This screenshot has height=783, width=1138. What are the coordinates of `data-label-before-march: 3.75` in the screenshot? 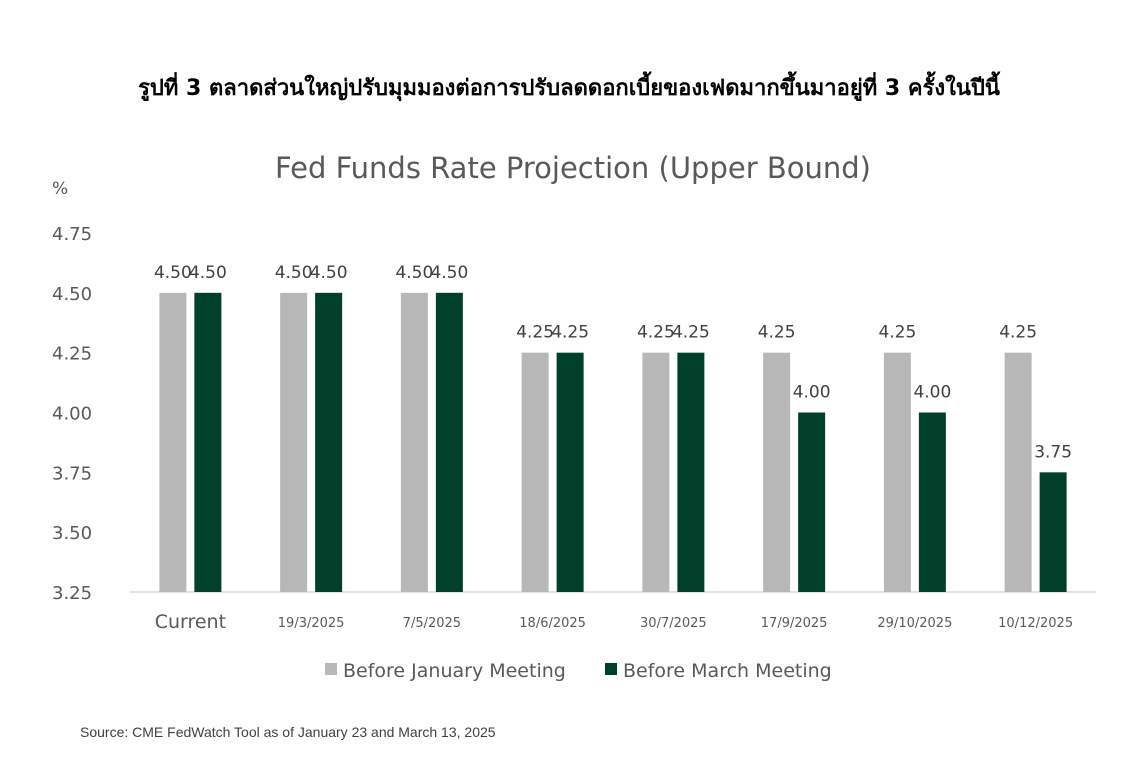 It's located at (1053, 452).